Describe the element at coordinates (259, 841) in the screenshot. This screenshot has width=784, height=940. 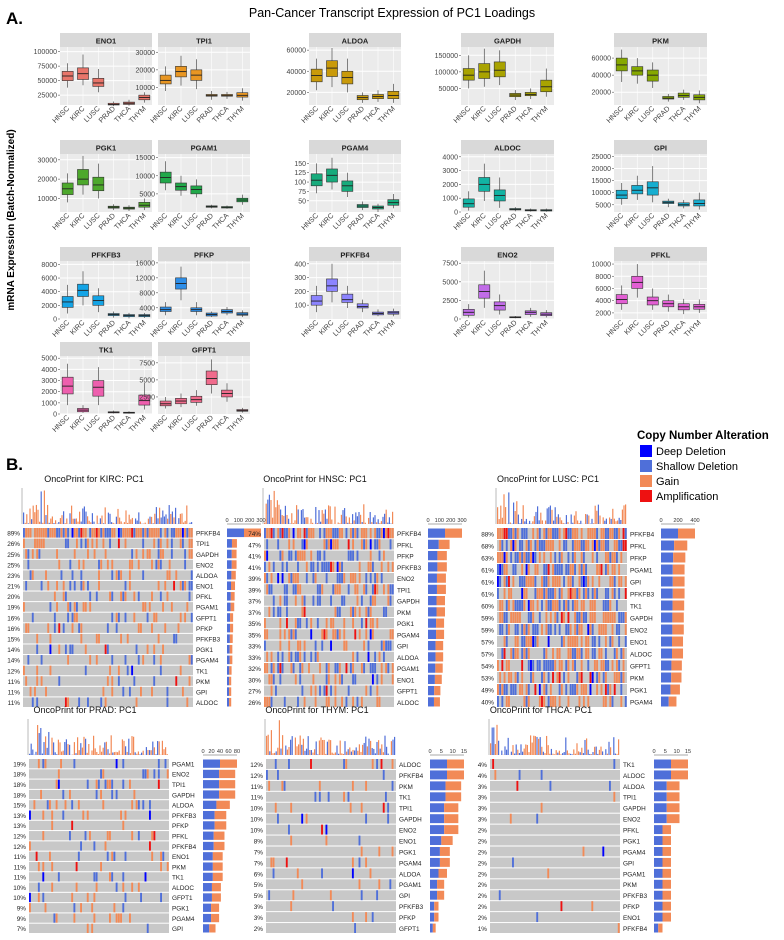
I see `row-pct-label: 8%` at that location.